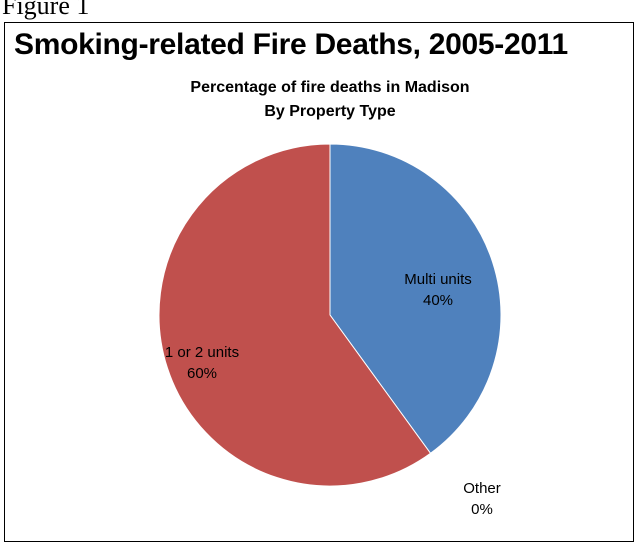  I want to click on chart-title-line-1: Percentage of fire deaths in Madison, so click(330, 87).